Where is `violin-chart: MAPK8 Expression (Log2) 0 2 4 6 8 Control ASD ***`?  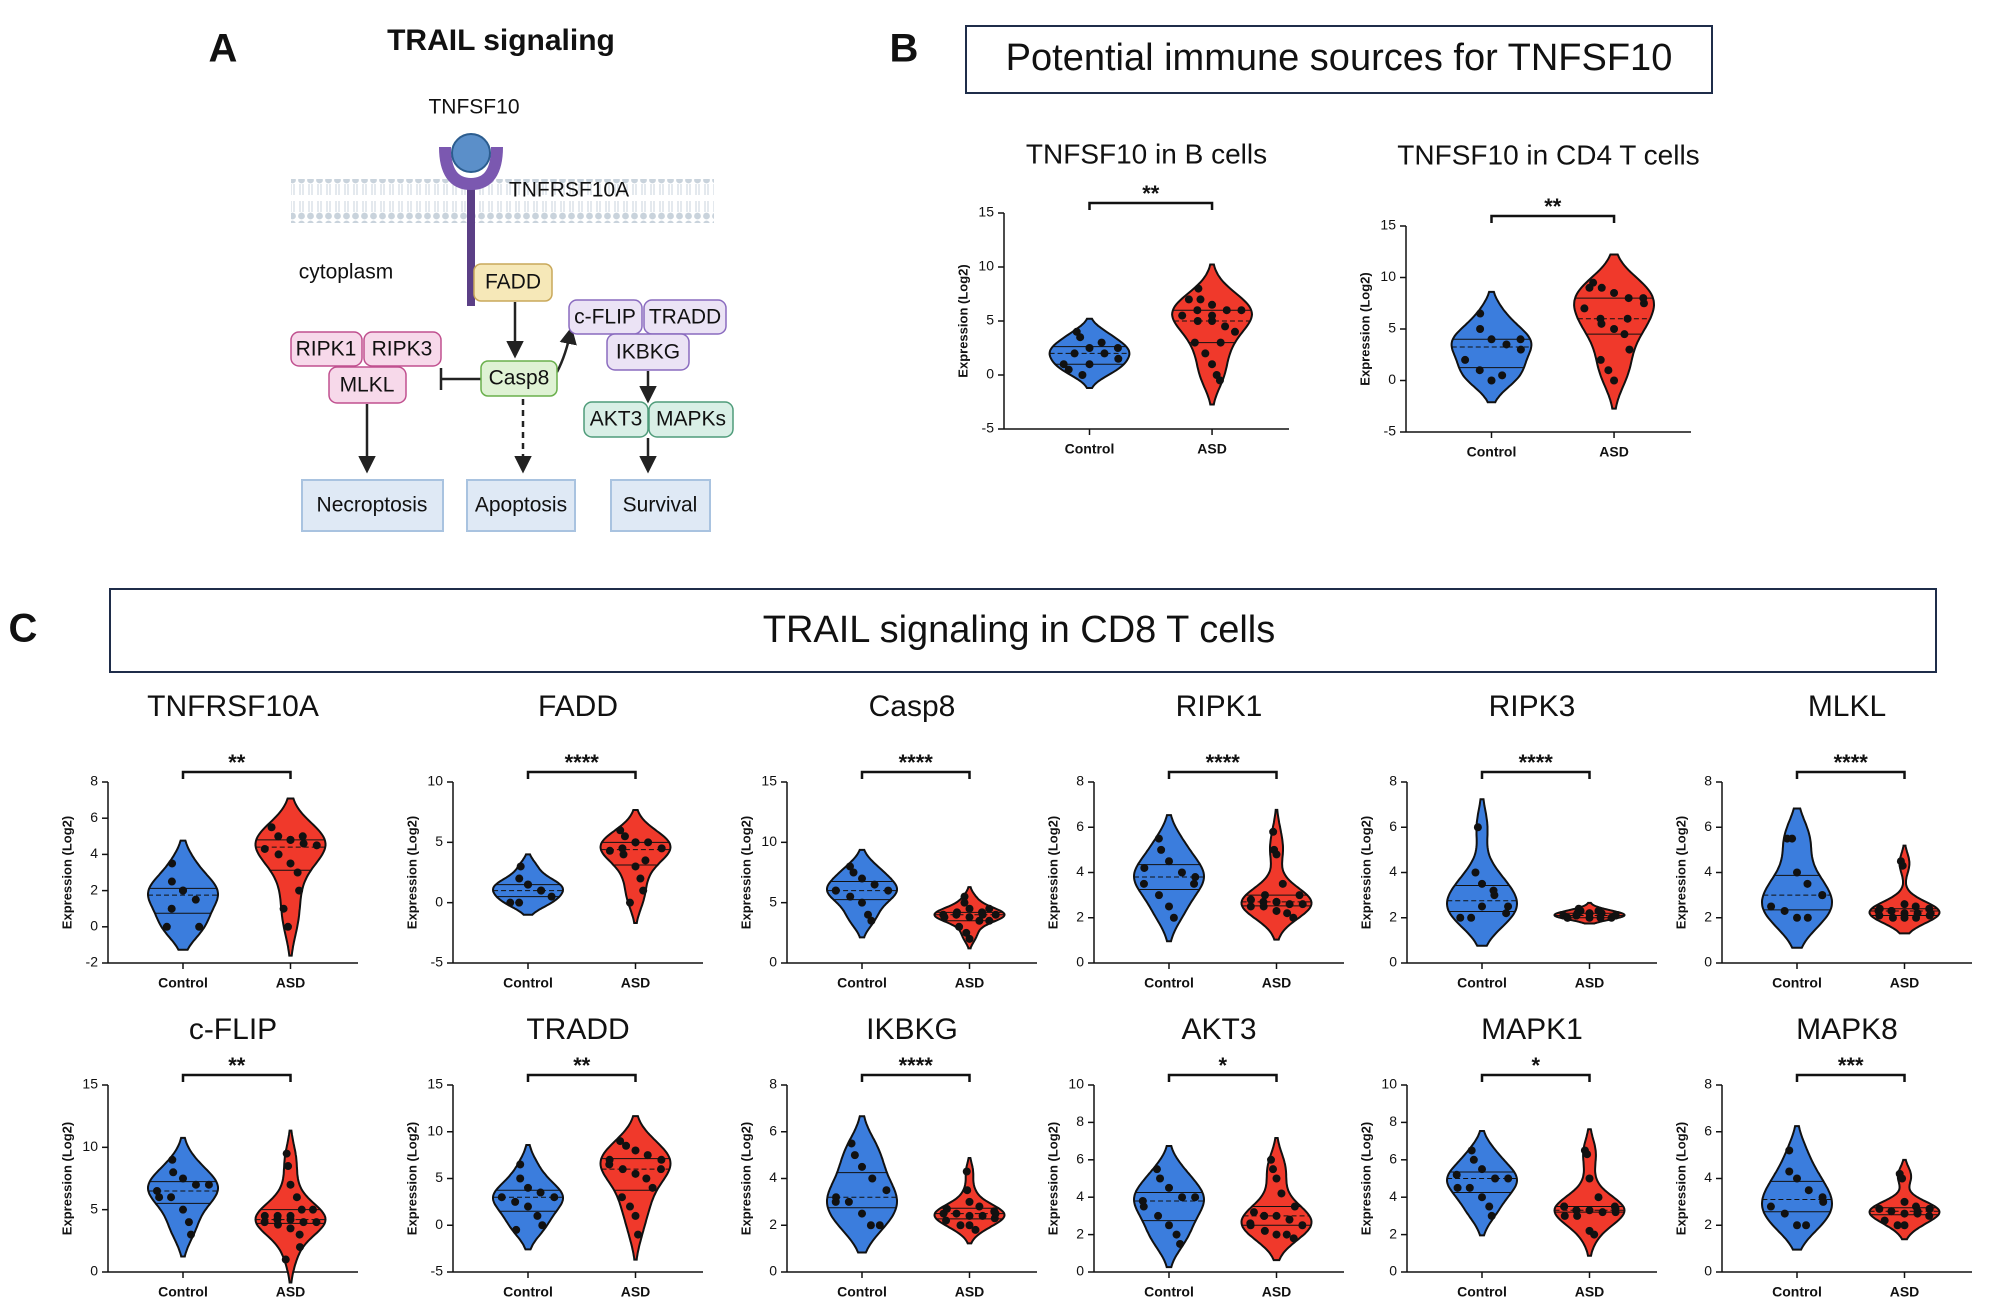
violin-chart: MAPK8 Expression (Log2) 0 2 4 6 8 Control ASD *** is located at coordinates (1822, 1156).